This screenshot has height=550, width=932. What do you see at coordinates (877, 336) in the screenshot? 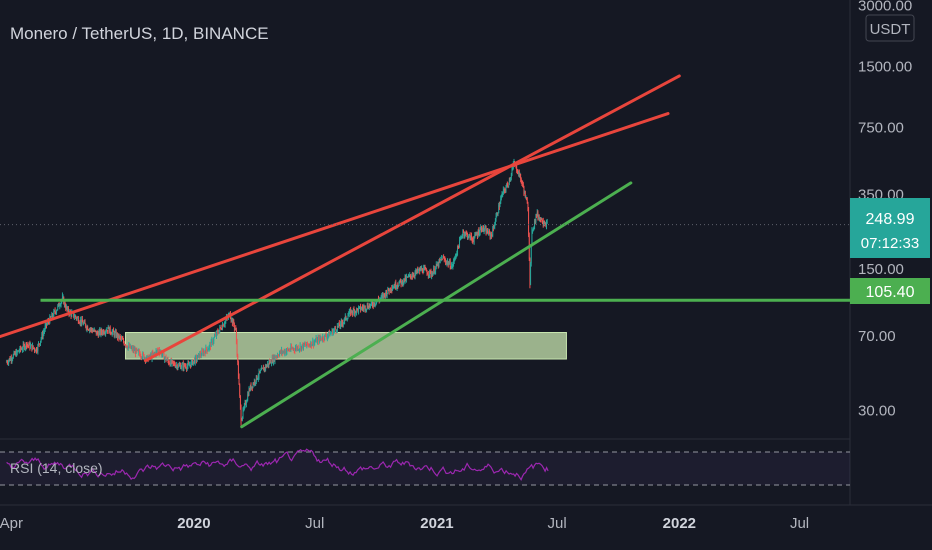
I see `price-tick-label: 70.00` at bounding box center [877, 336].